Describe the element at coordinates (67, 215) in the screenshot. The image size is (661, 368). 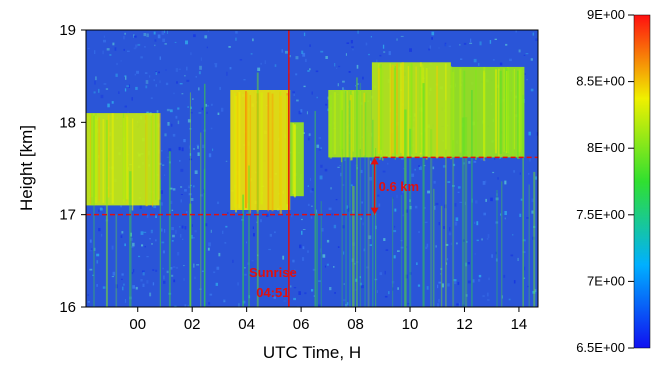
I see `y-tick-label: 17` at that location.